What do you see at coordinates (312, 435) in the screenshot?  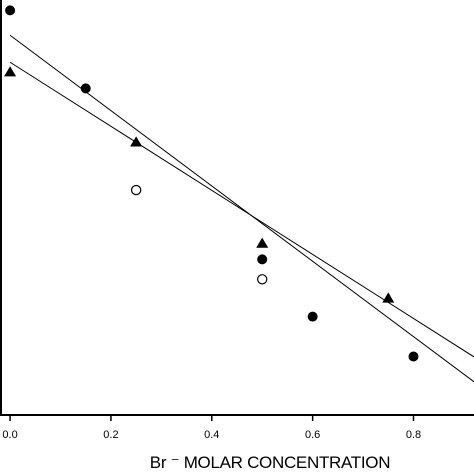 I see `x-tick-label: 0.6` at bounding box center [312, 435].